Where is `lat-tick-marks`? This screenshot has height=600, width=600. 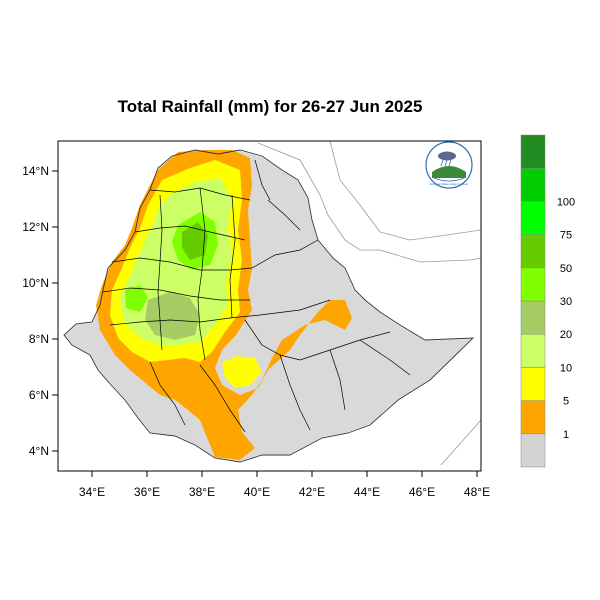
lat-tick-marks is located at coordinates (55, 311).